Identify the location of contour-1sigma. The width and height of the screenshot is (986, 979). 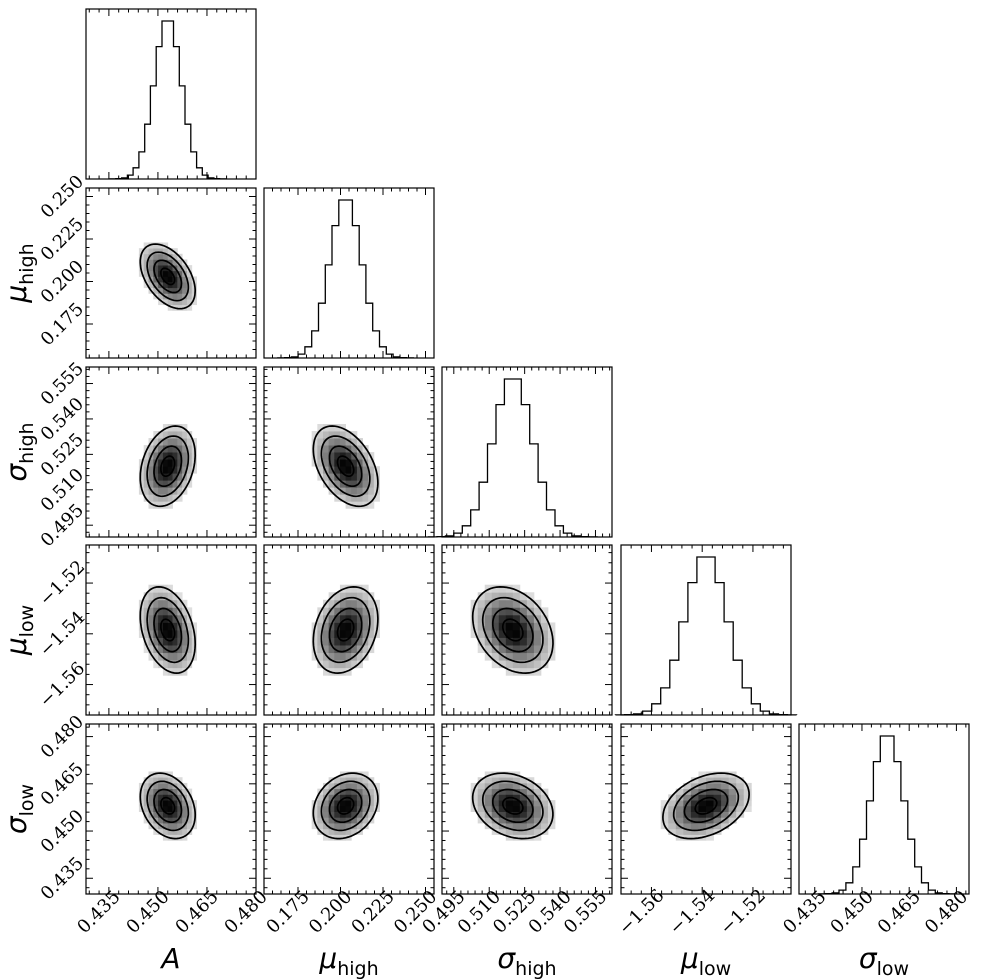
(512, 630).